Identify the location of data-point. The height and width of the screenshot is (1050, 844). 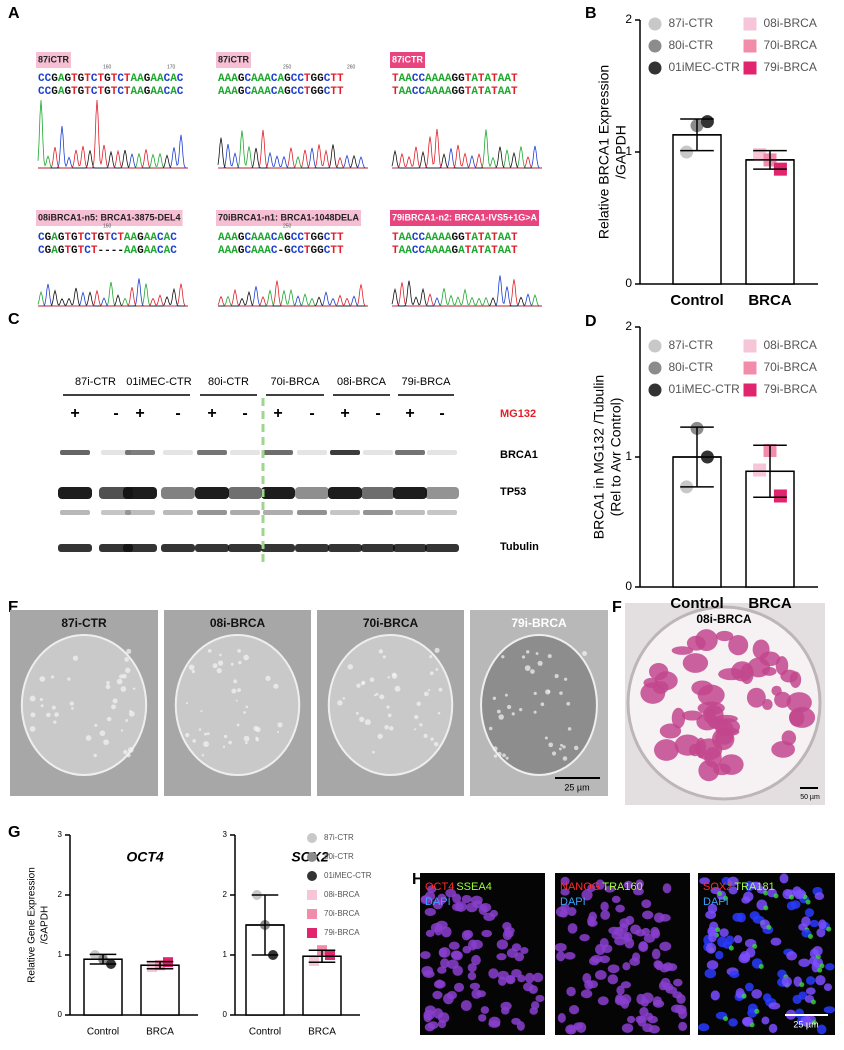
(152, 967).